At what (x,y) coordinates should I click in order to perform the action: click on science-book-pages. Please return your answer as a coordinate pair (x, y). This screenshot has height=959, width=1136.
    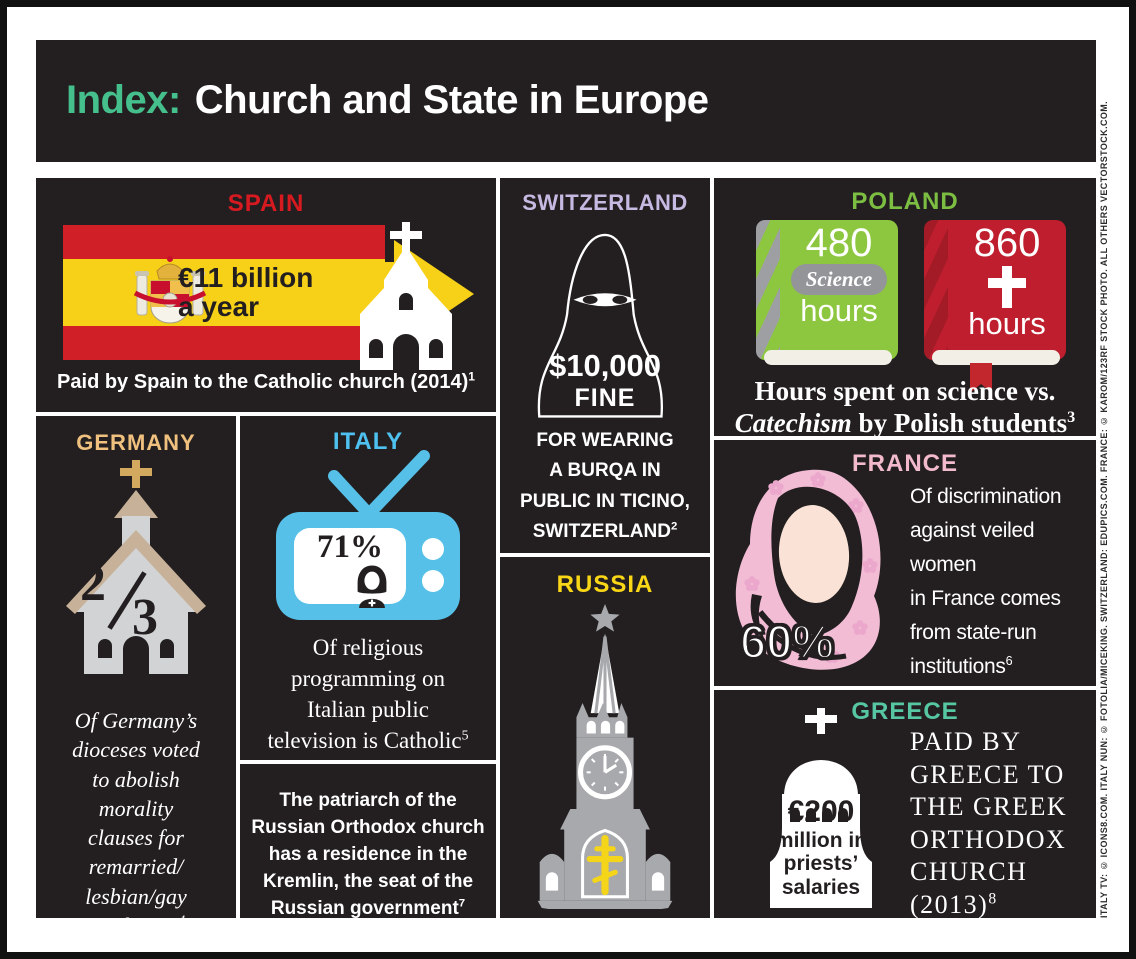
    Looking at the image, I should click on (828, 357).